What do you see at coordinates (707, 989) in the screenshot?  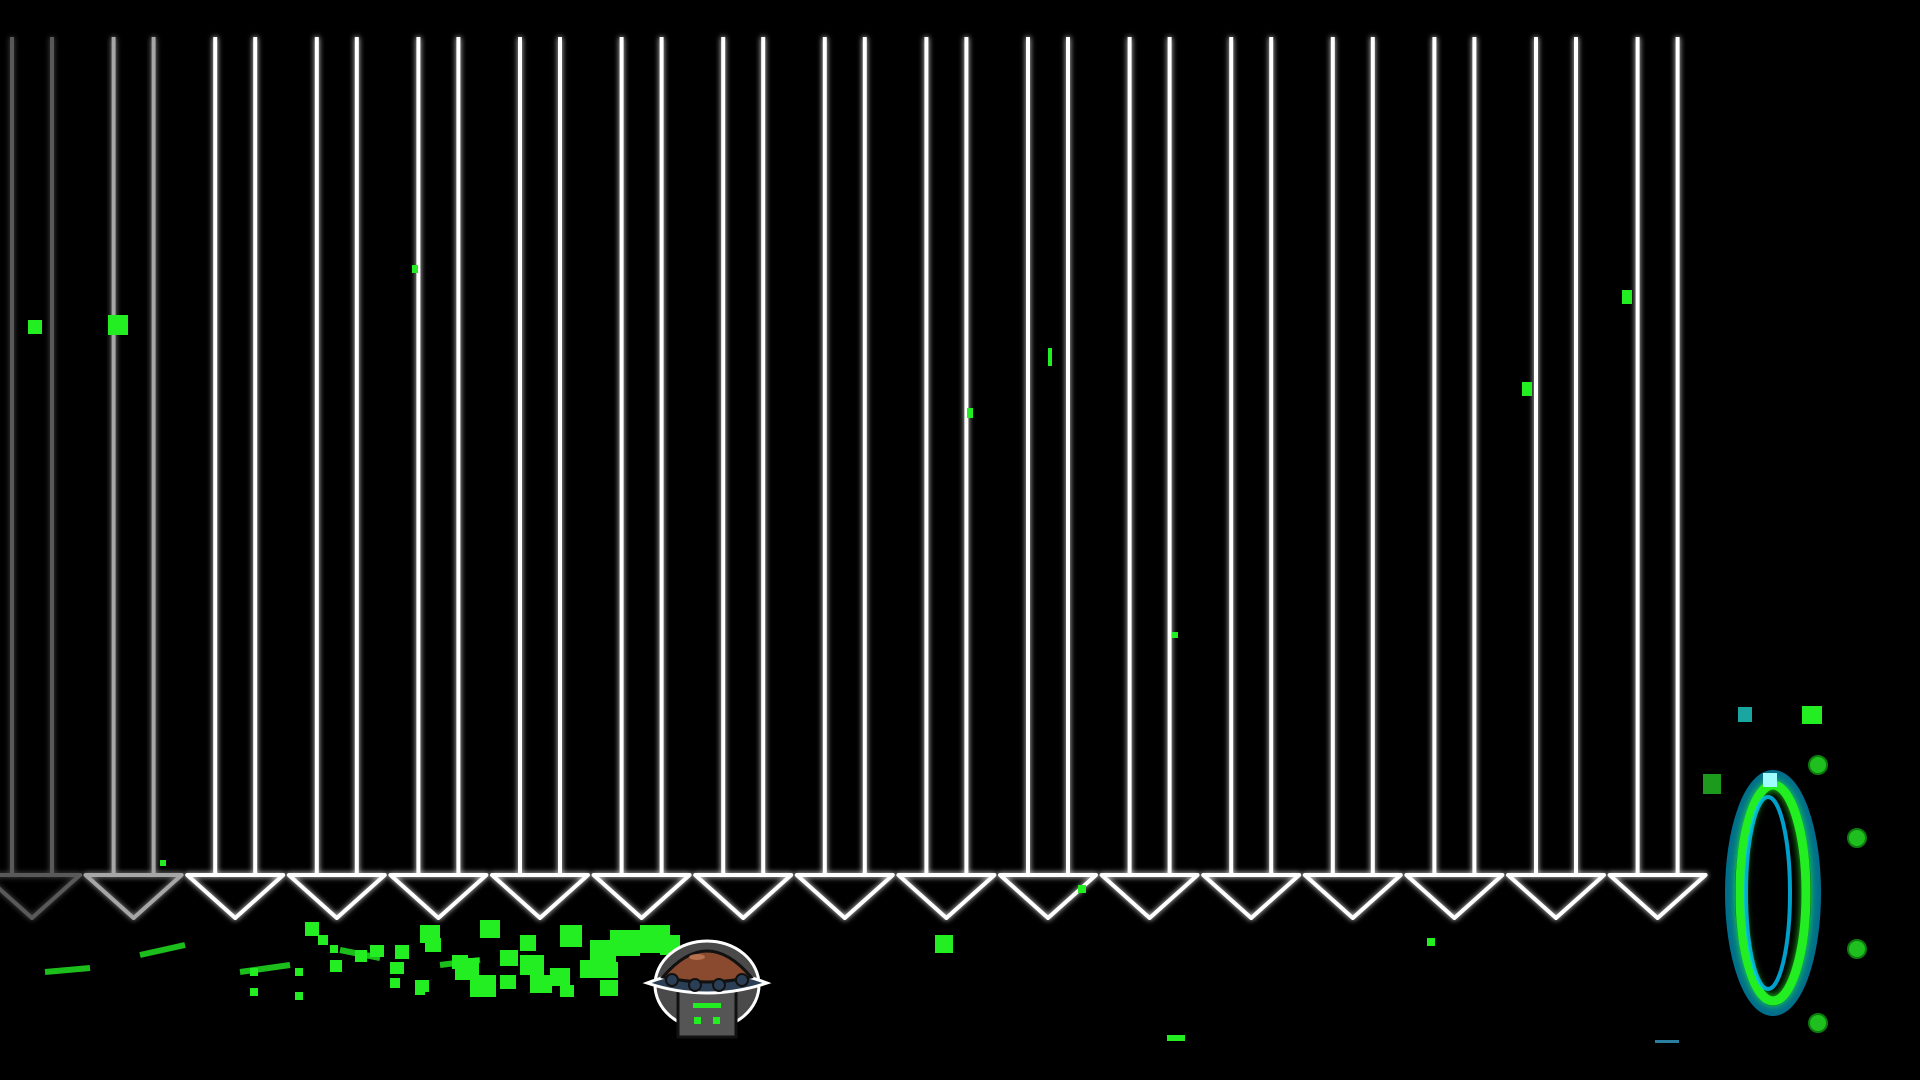 I see `player-ufo-icon` at bounding box center [707, 989].